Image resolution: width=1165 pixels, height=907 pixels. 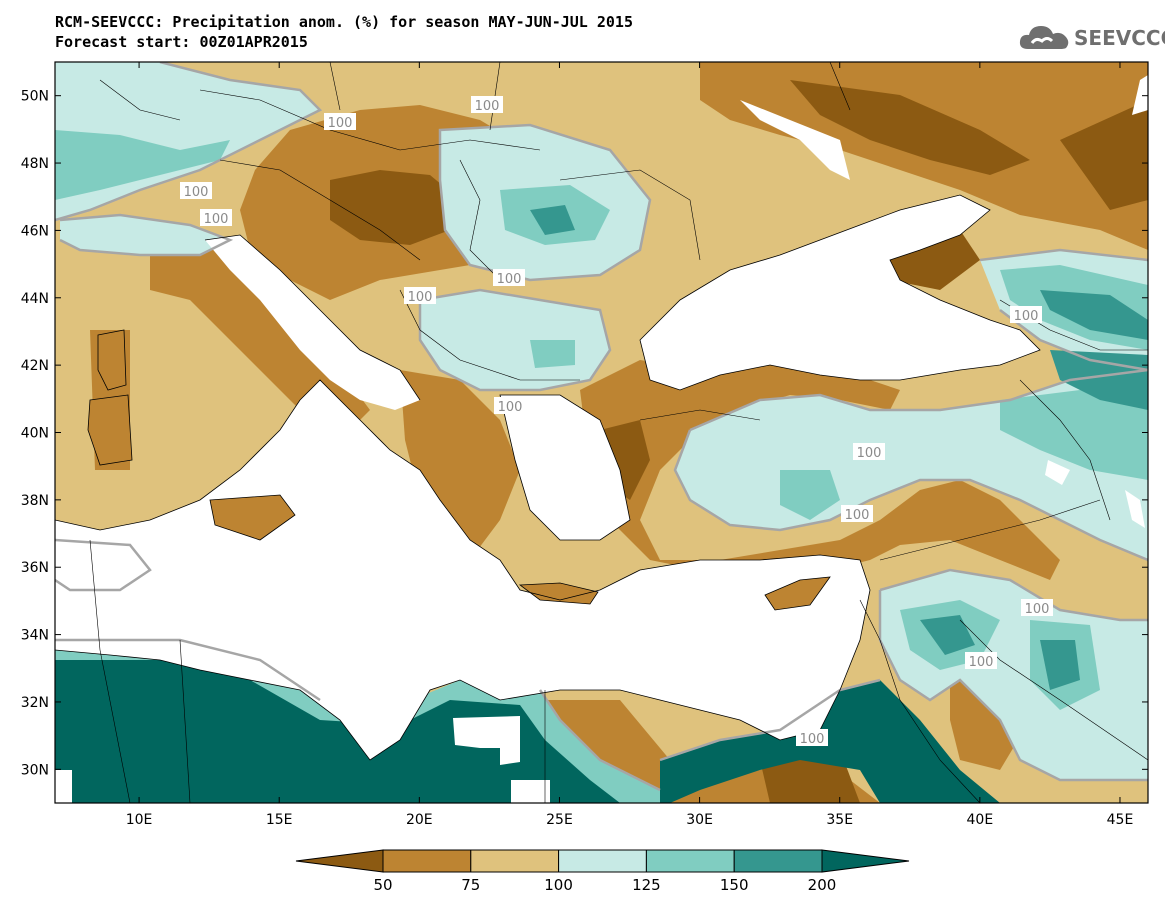 What do you see at coordinates (830, 741) in the screenshot?
I see `field-200-nile-sinai` at bounding box center [830, 741].